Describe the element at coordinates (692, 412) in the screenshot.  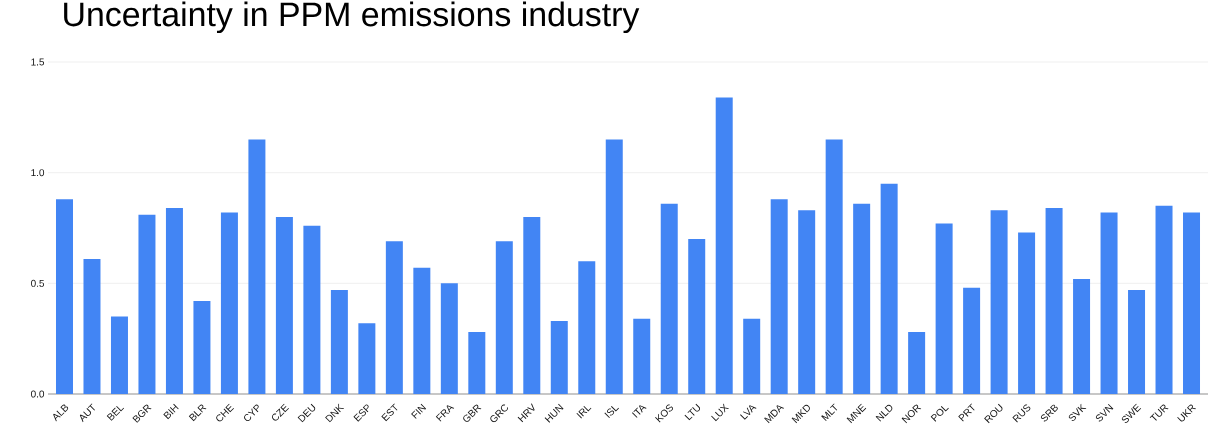
I see `x-tick-label: LTU` at that location.